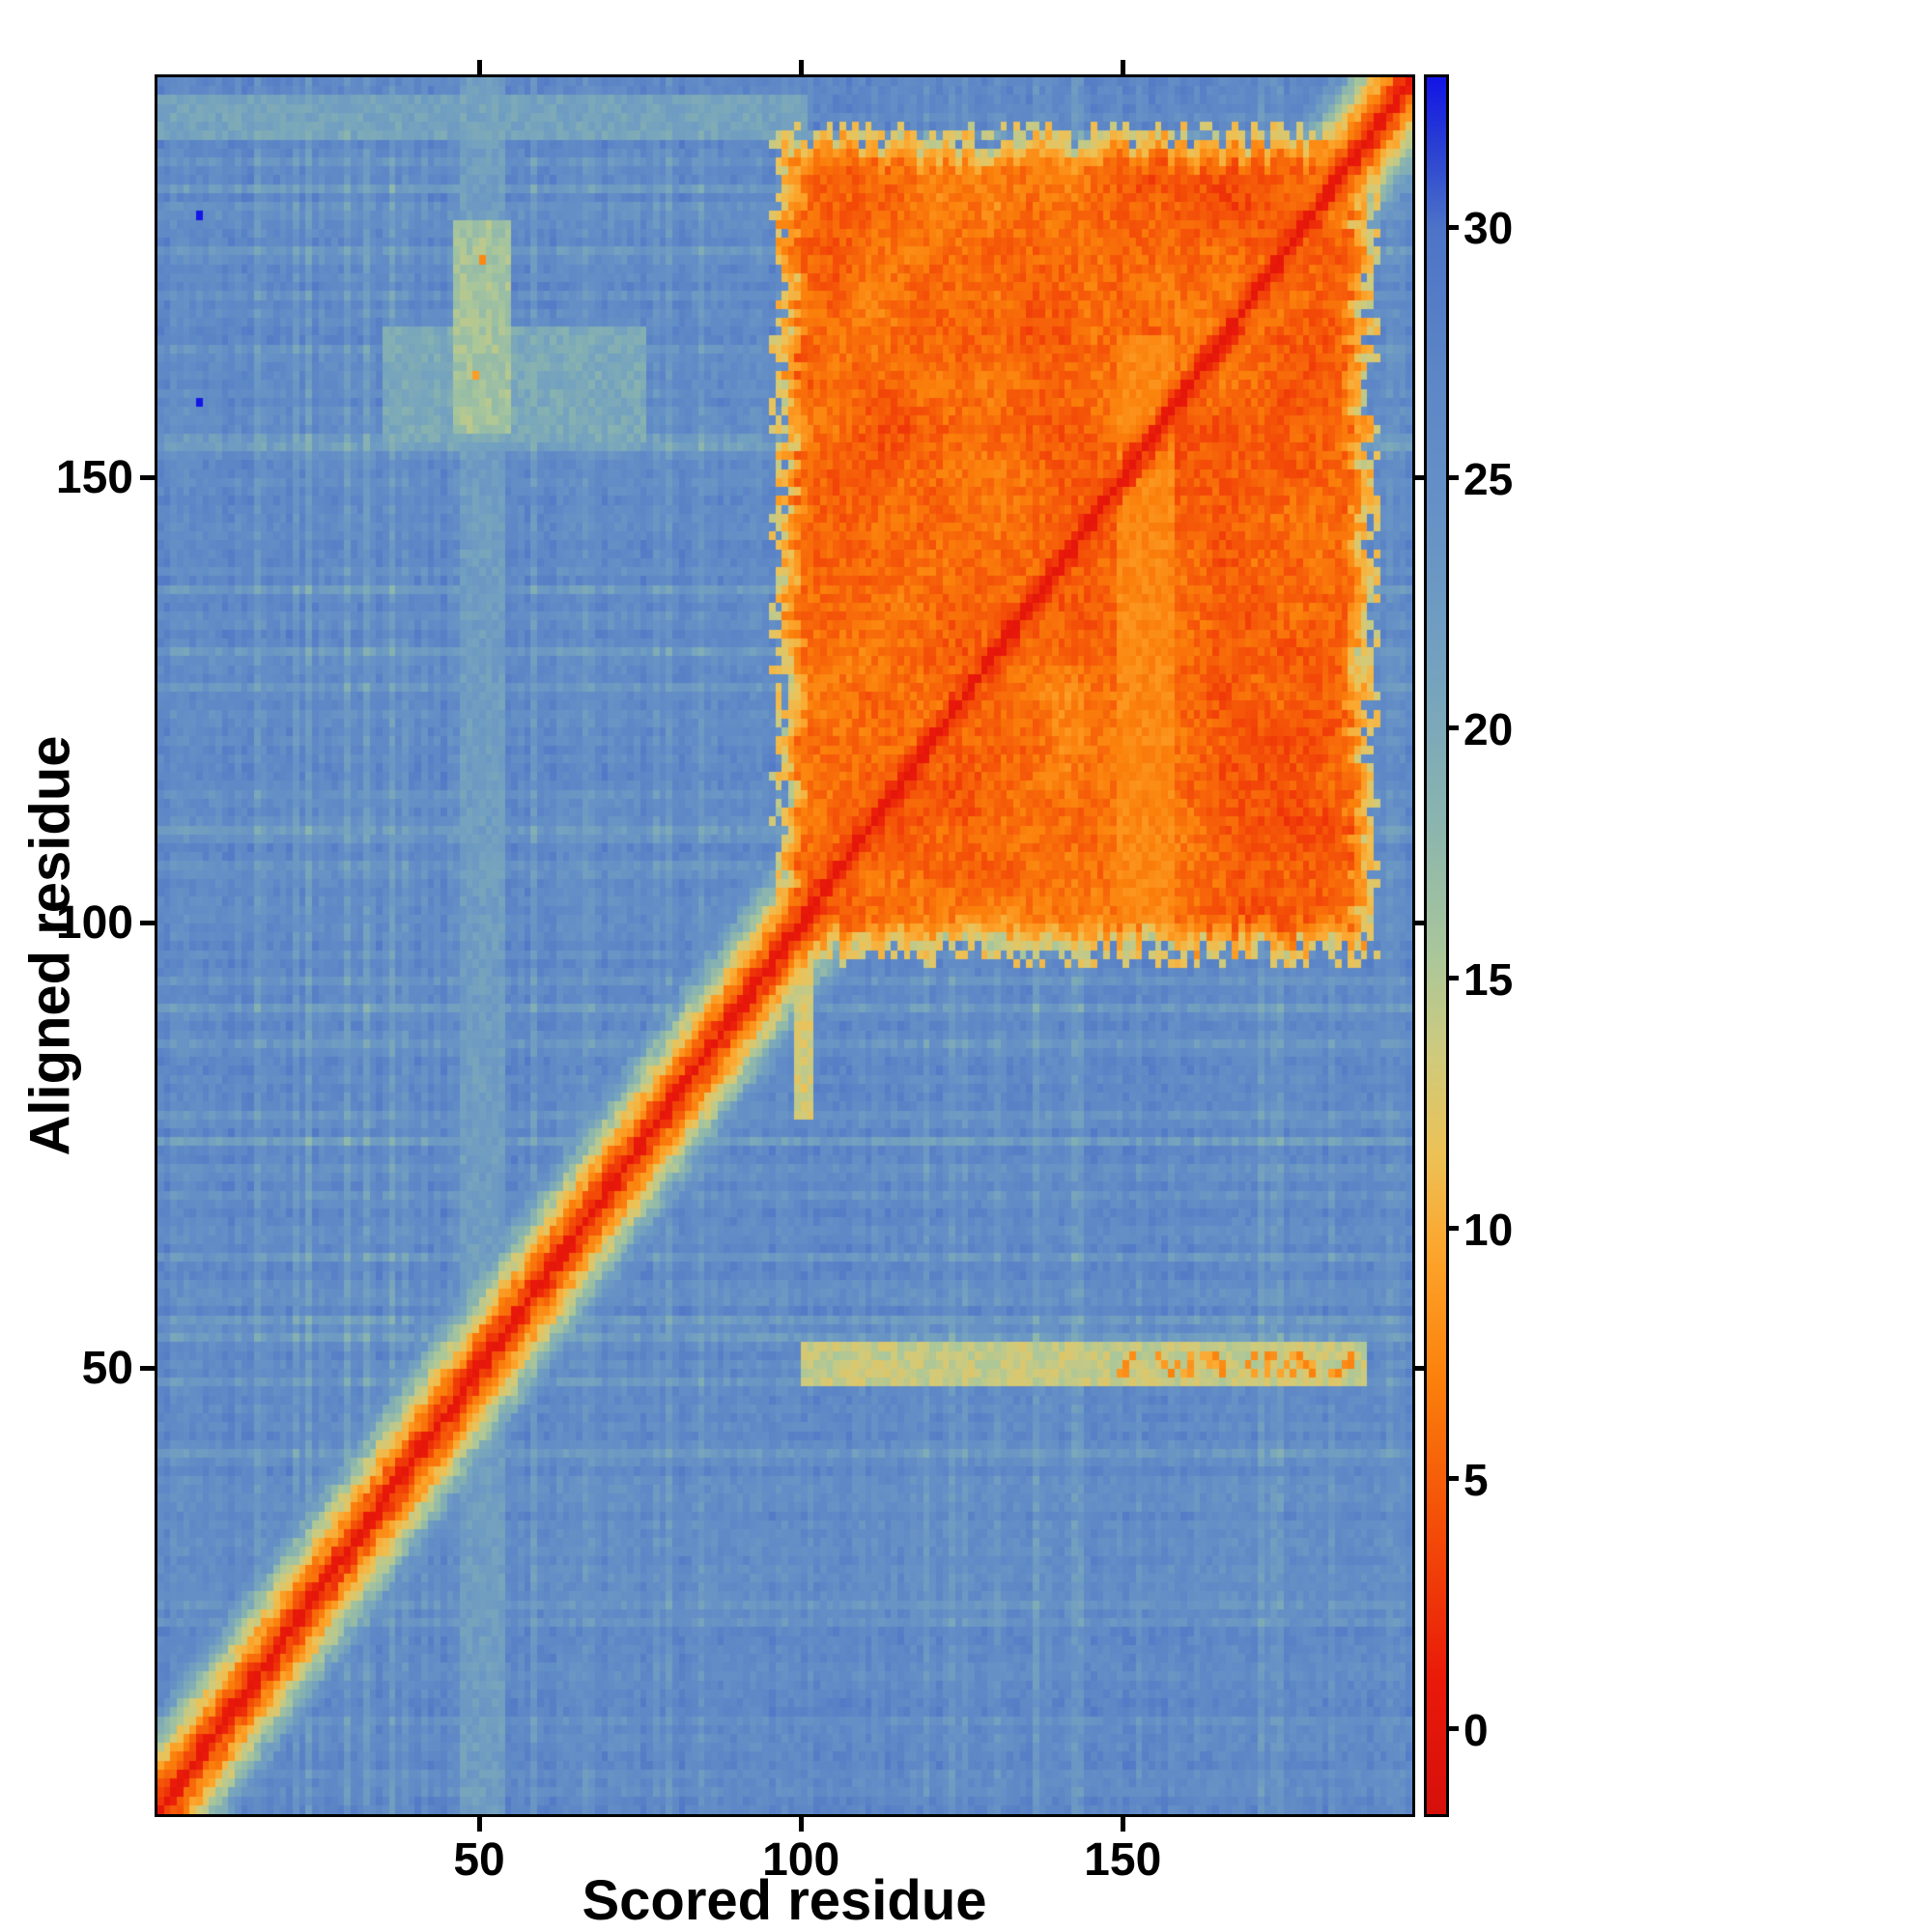 This screenshot has width=1932, height=1932. Describe the element at coordinates (784, 1900) in the screenshot. I see `x-axis-label: Scored residue` at that location.